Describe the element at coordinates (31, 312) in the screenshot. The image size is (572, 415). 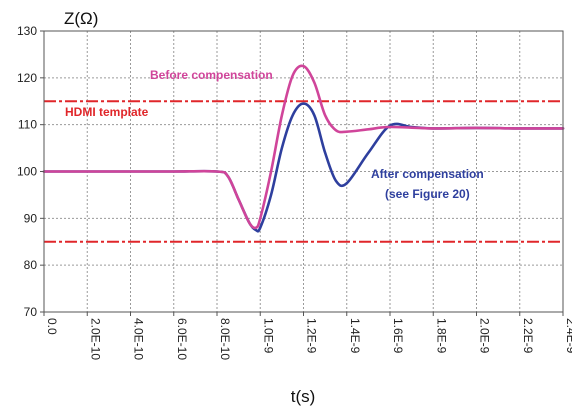
I see `y-tick-label: 70` at that location.